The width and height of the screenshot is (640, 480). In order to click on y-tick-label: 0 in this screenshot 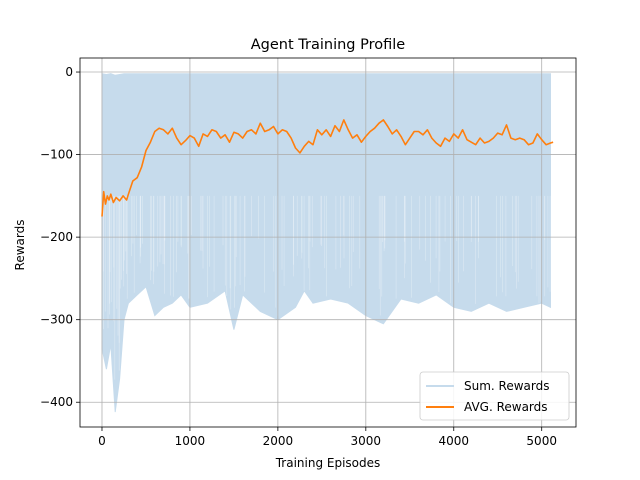, I will do `click(69, 72)`.